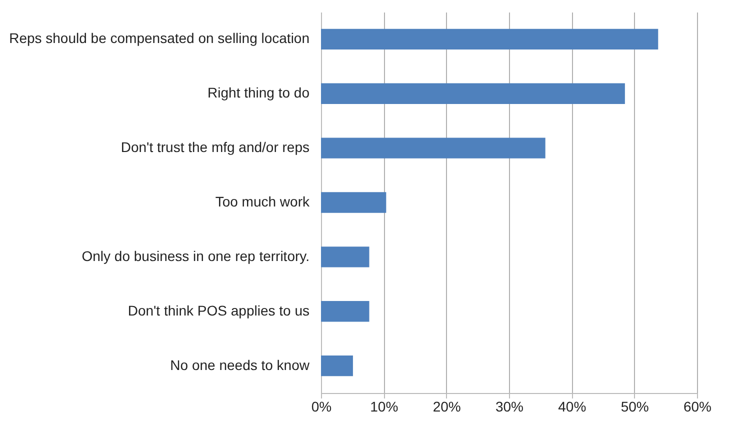 The width and height of the screenshot is (734, 422). Describe the element at coordinates (572, 406) in the screenshot. I see `x-tick-label: 40%` at that location.